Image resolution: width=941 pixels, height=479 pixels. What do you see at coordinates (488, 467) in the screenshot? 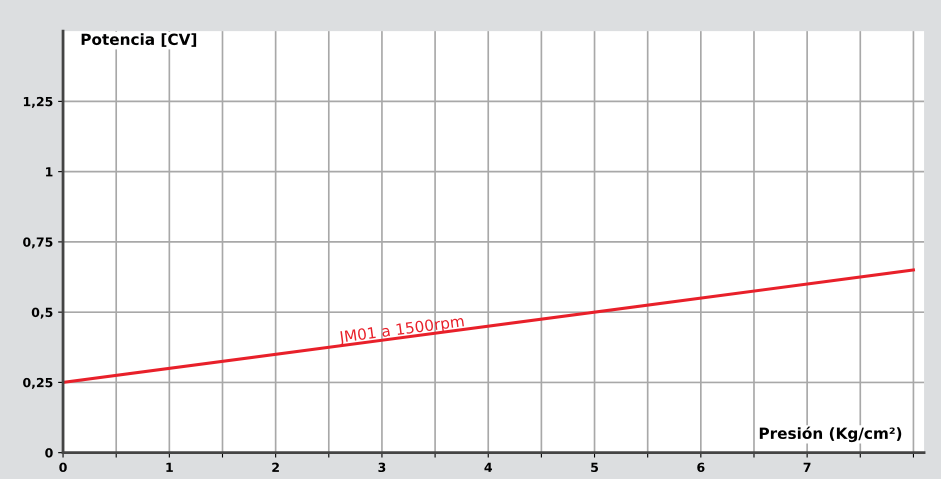
I see `x-tick-label: 4` at bounding box center [488, 467].